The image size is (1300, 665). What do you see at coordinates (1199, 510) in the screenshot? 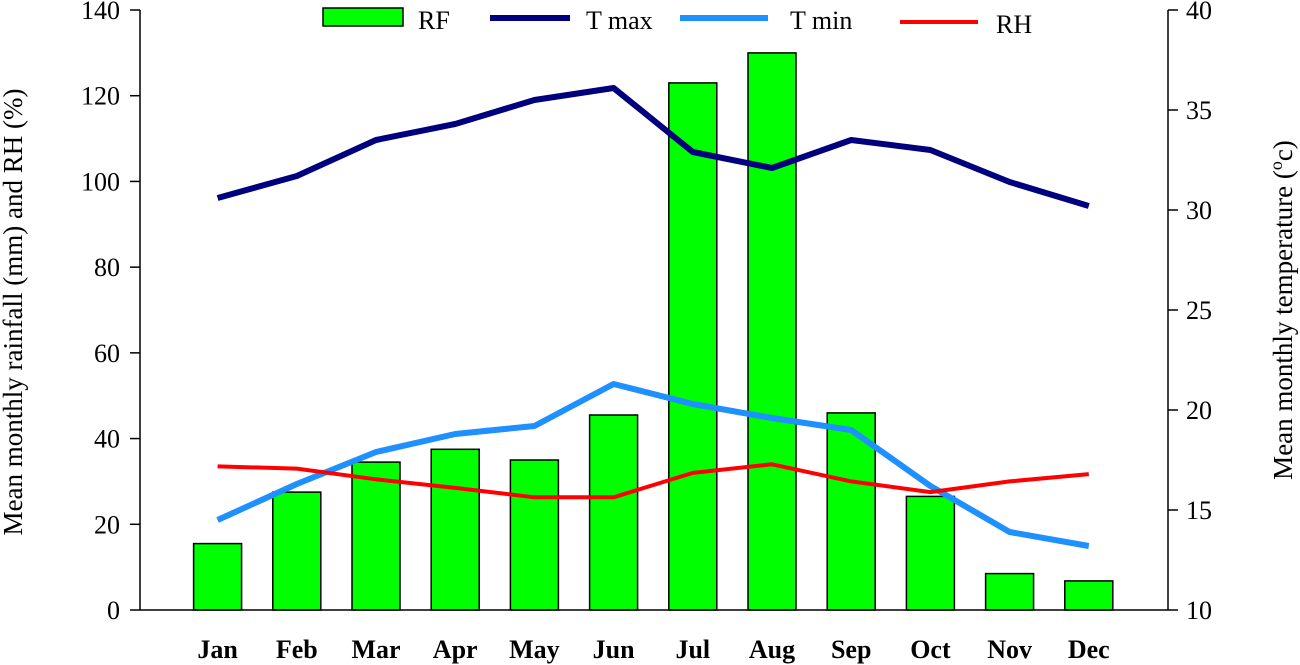
I see `right-tick-label: 15` at bounding box center [1199, 510].